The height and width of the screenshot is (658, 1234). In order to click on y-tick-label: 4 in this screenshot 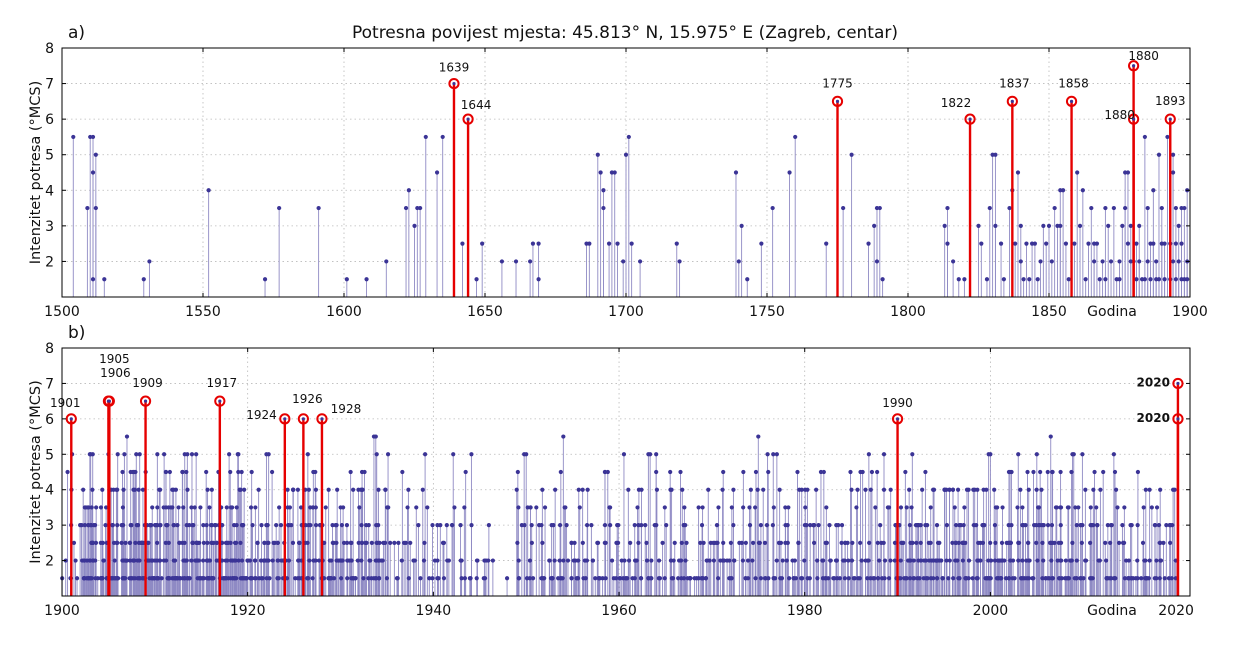, I will do `click(49, 491)`.